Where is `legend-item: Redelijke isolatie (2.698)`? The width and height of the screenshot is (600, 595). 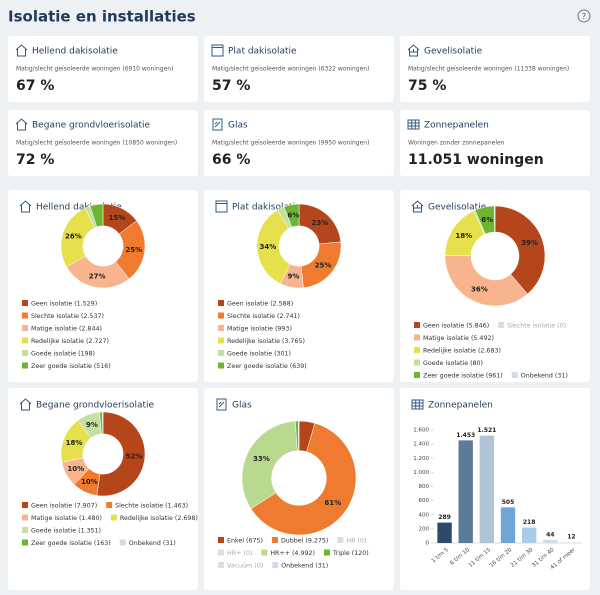 legend-item: Redelijke isolatie (2.698) is located at coordinates (154, 518).